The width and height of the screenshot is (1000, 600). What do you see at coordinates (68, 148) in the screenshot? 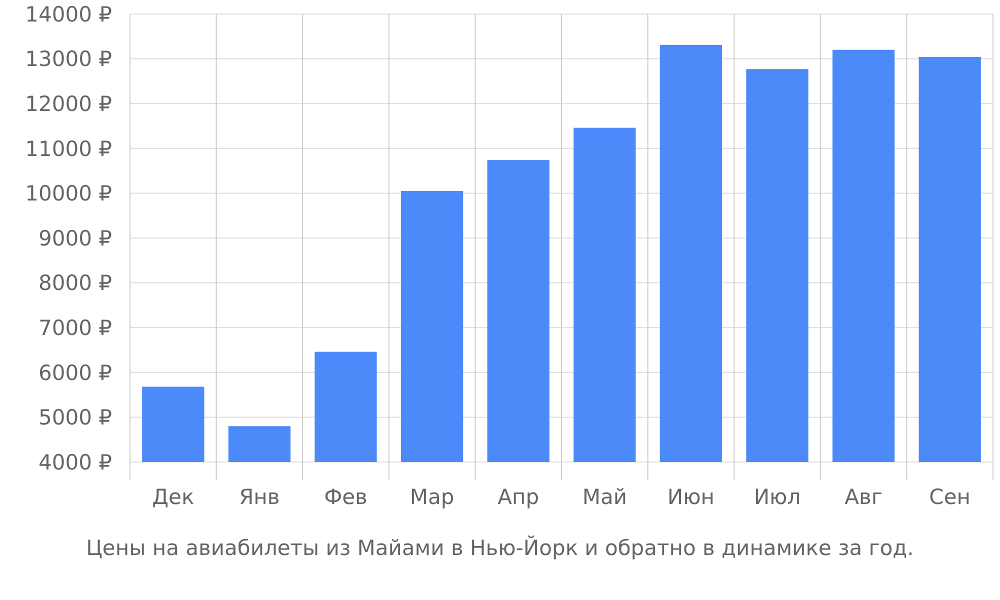
I see `y-tick-label: 11000 ₽` at bounding box center [68, 148].